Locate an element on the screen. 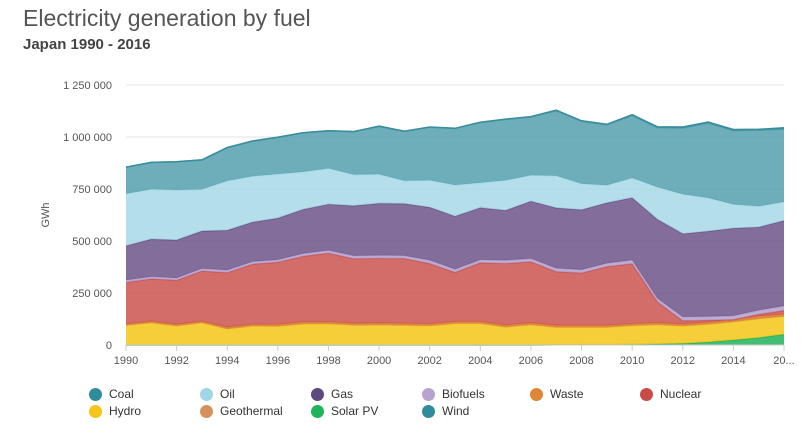 The width and height of the screenshot is (804, 434). x-tick-label: 2010 is located at coordinates (632, 361).